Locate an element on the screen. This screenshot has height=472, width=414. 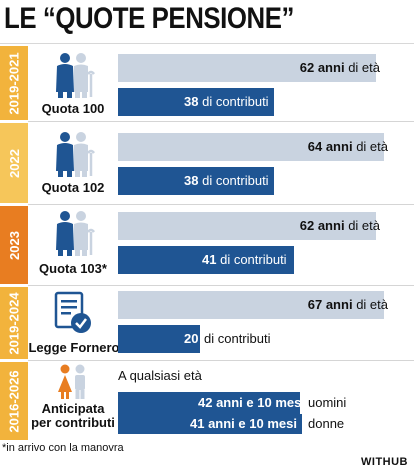
title-divider is located at coordinates (207, 43).